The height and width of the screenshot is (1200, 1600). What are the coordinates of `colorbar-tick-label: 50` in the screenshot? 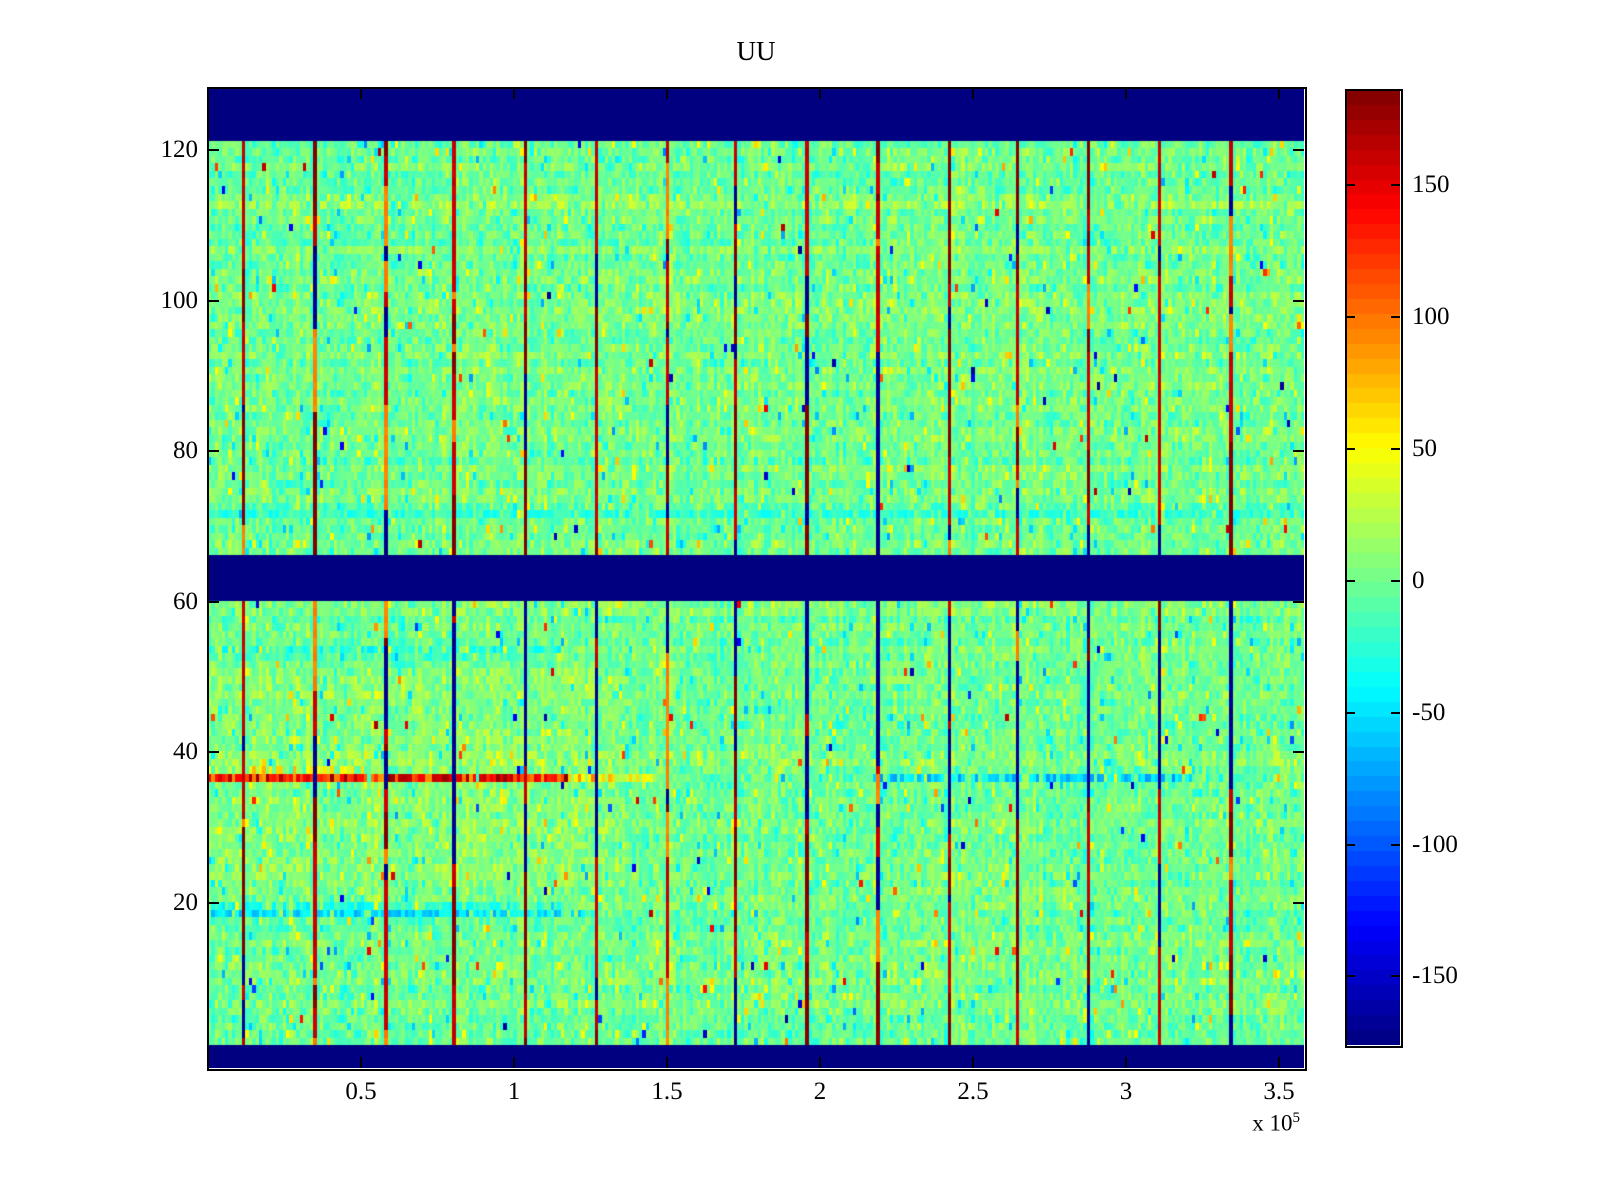 It's located at (1424, 448).